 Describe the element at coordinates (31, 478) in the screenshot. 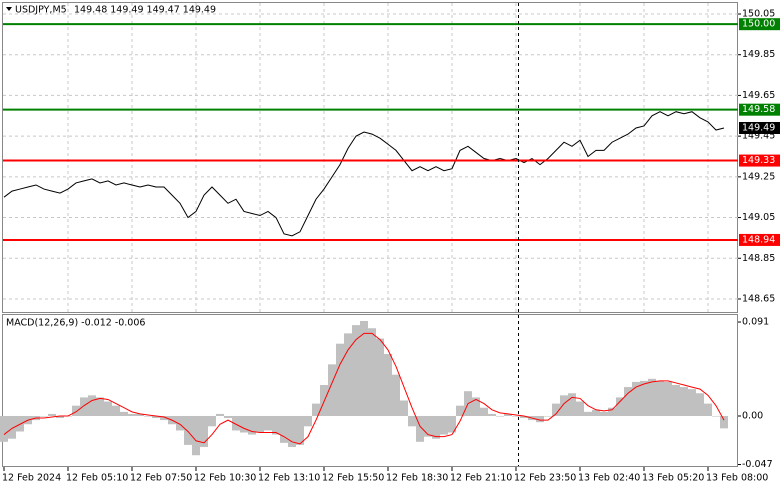

I see `x-tick-label: 12 Feb 2024` at that location.